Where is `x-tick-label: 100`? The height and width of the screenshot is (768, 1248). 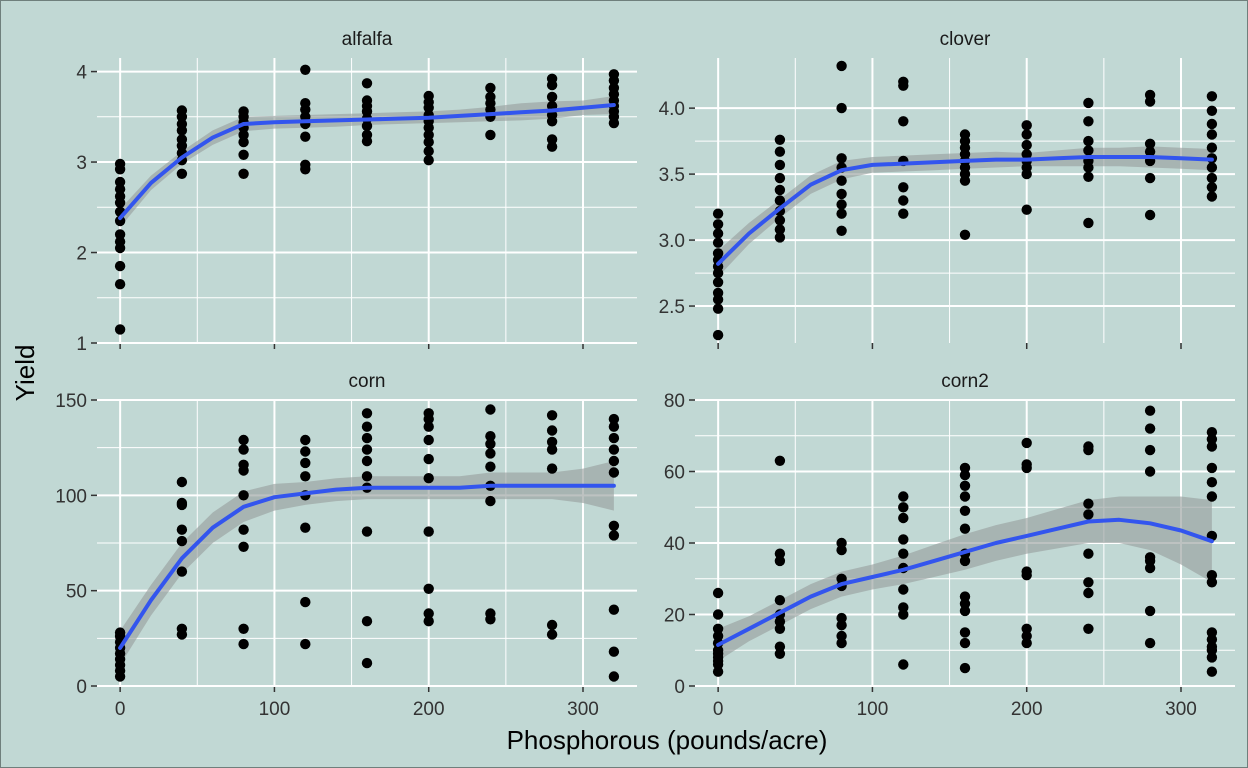 x-tick-label: 100 is located at coordinates (275, 709).